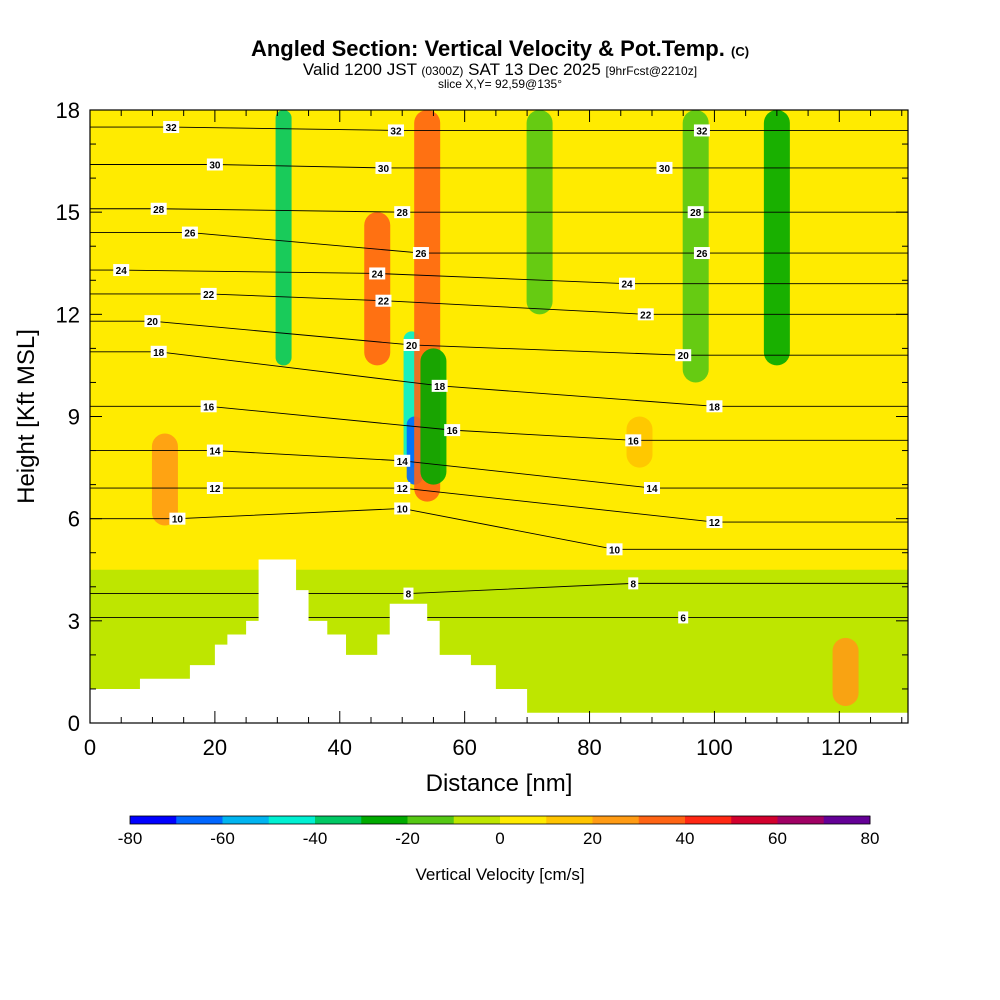  I want to click on slice-info: slice X,Y= 92,59@135°, so click(500, 84).